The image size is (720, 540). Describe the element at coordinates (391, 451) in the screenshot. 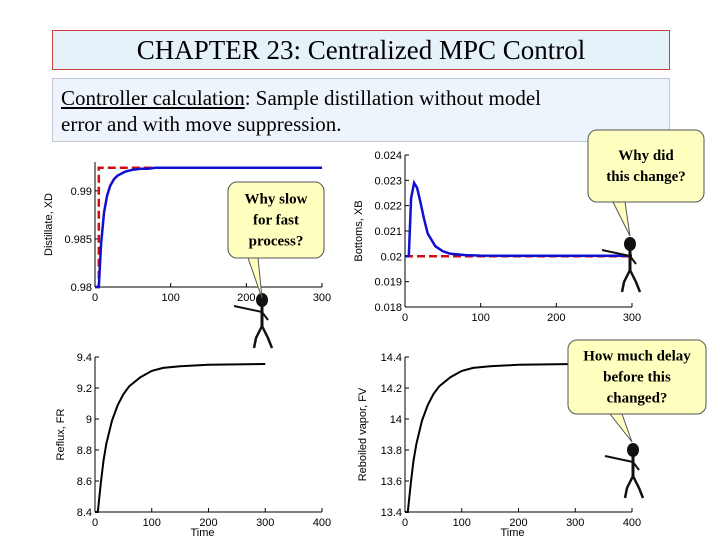

I see `y-tick-label: 13.8` at that location.